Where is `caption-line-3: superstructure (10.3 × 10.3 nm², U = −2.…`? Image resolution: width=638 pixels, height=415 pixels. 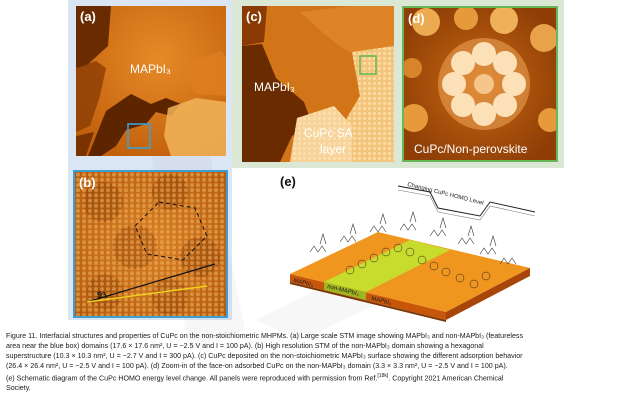 caption-line-3: superstructure (10.3 × 10.3 nm², U = −2.… is located at coordinates (264, 356).